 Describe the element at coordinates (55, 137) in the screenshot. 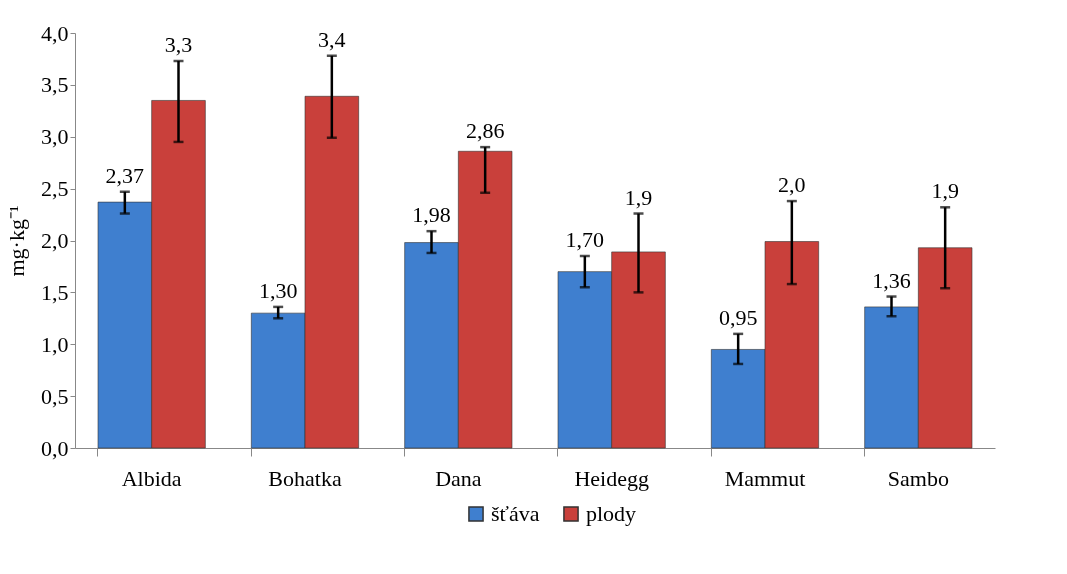

I see `y-tick-label: 3,0` at that location.